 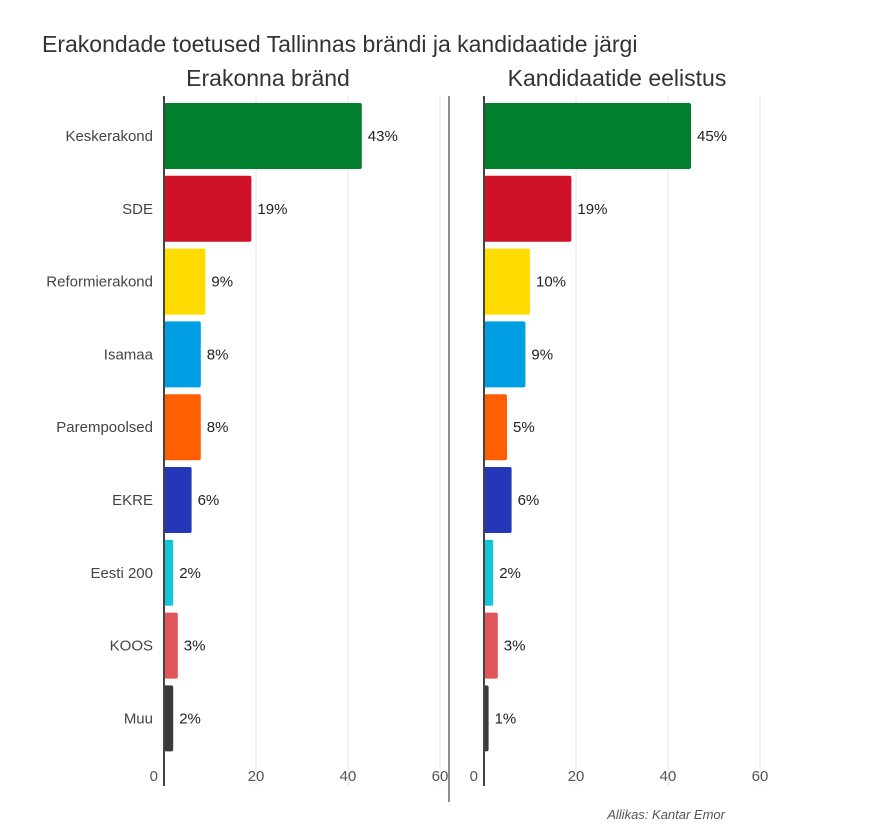 What do you see at coordinates (383, 136) in the screenshot?
I see `bar-value-label: 43%` at bounding box center [383, 136].